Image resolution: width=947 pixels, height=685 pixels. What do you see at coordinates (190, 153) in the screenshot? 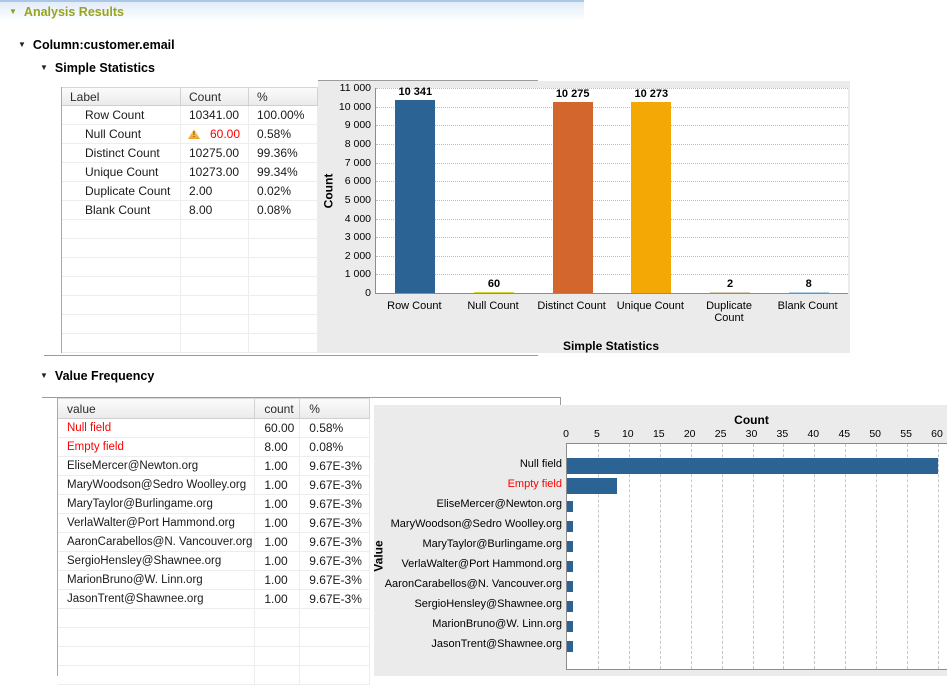
I see `table-row: Distinct Count 10275.00 99.36%` at bounding box center [190, 153].